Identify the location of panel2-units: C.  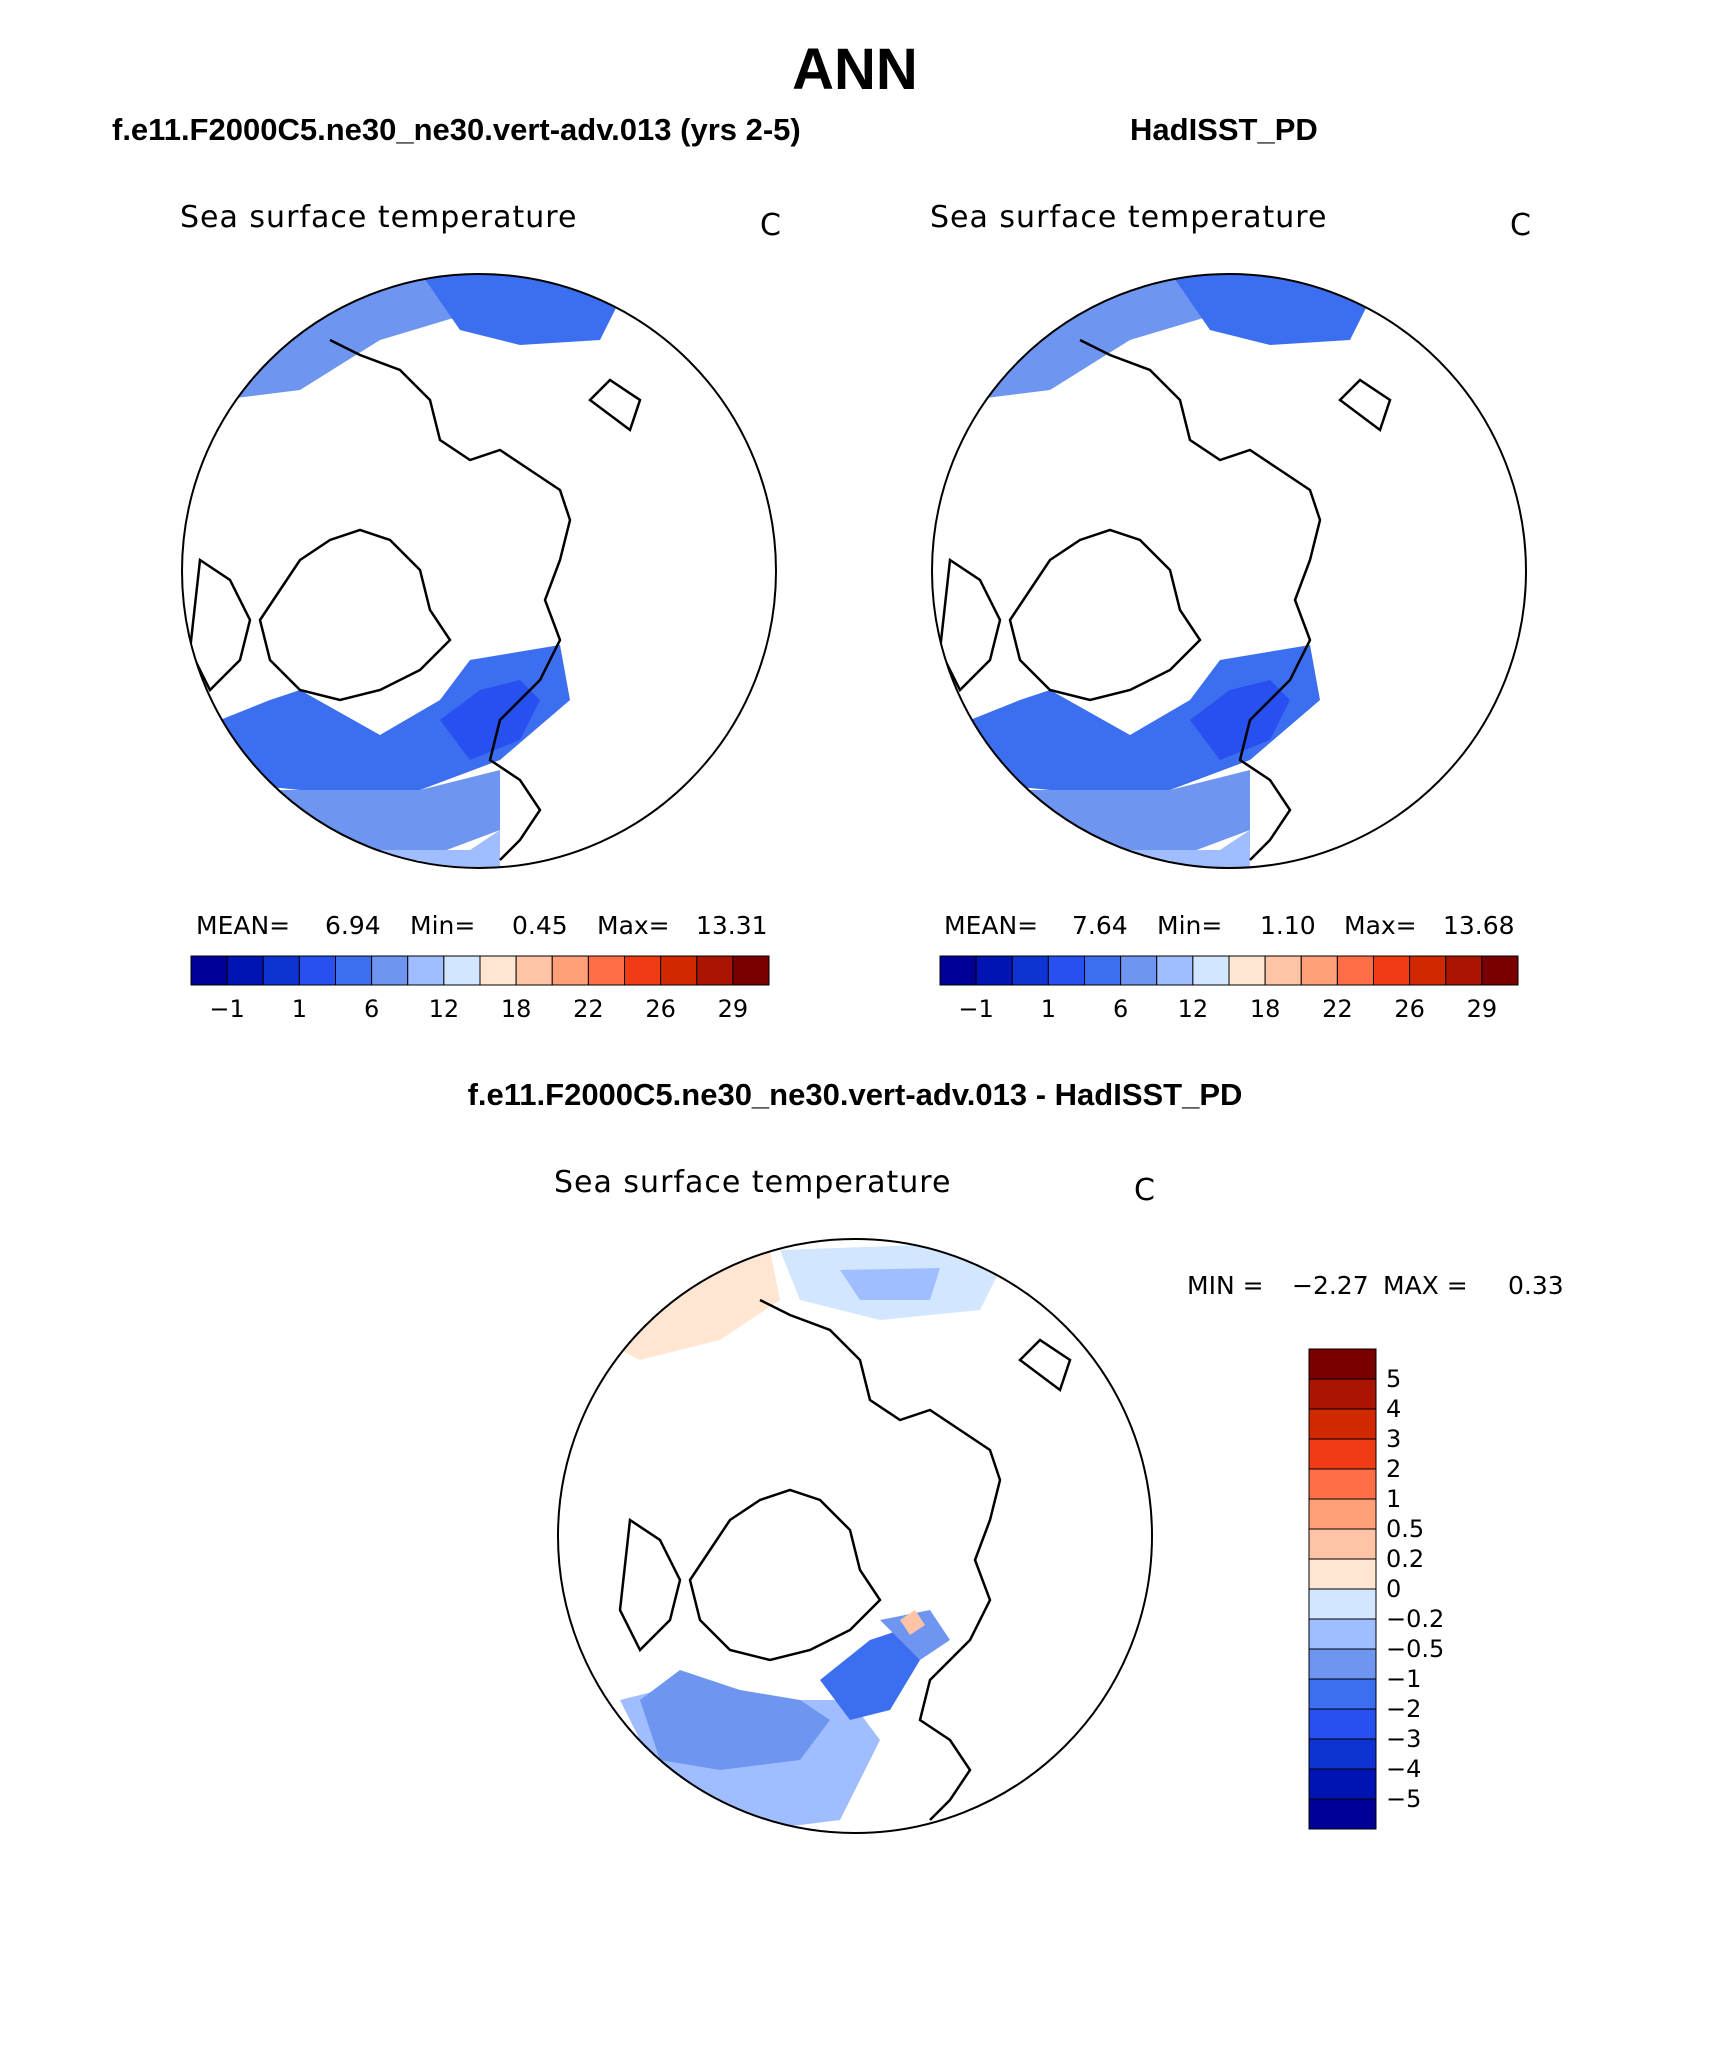
(1520, 225).